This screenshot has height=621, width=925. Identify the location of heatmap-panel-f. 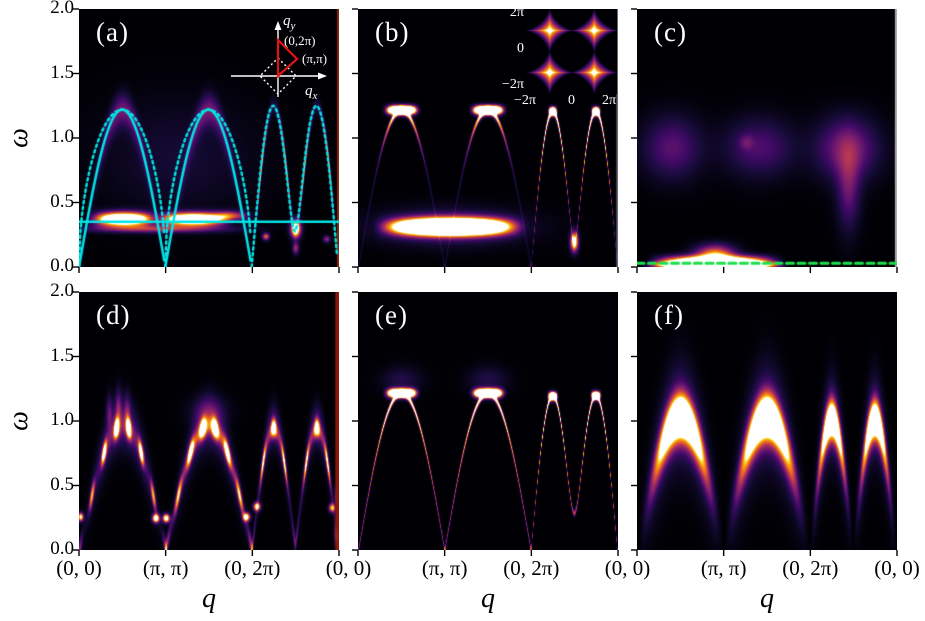
(767, 421).